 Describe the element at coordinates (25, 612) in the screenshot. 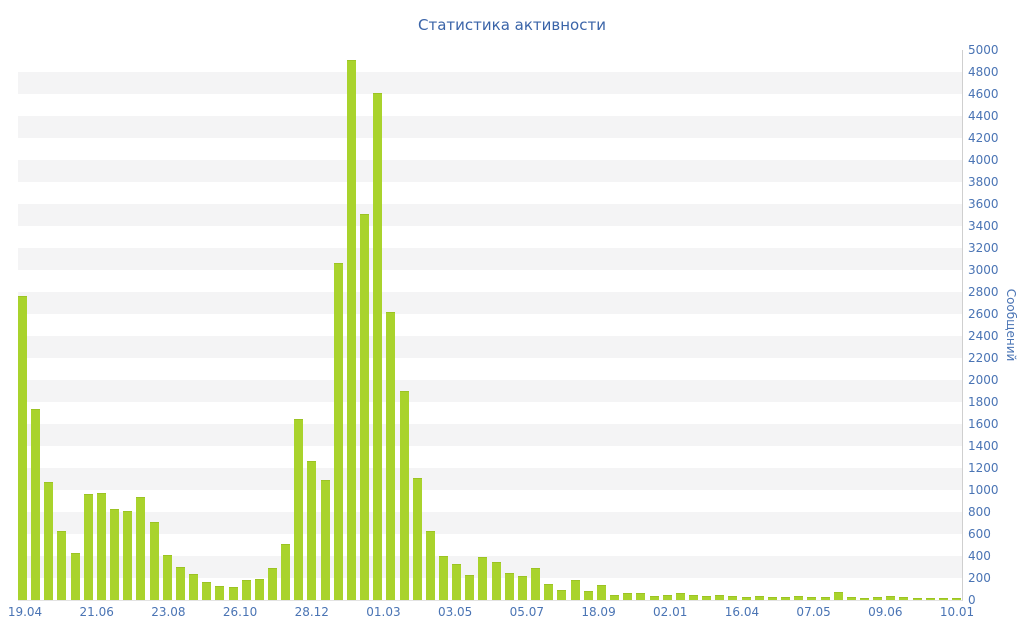

I see `x-tick-label: 19.04` at that location.